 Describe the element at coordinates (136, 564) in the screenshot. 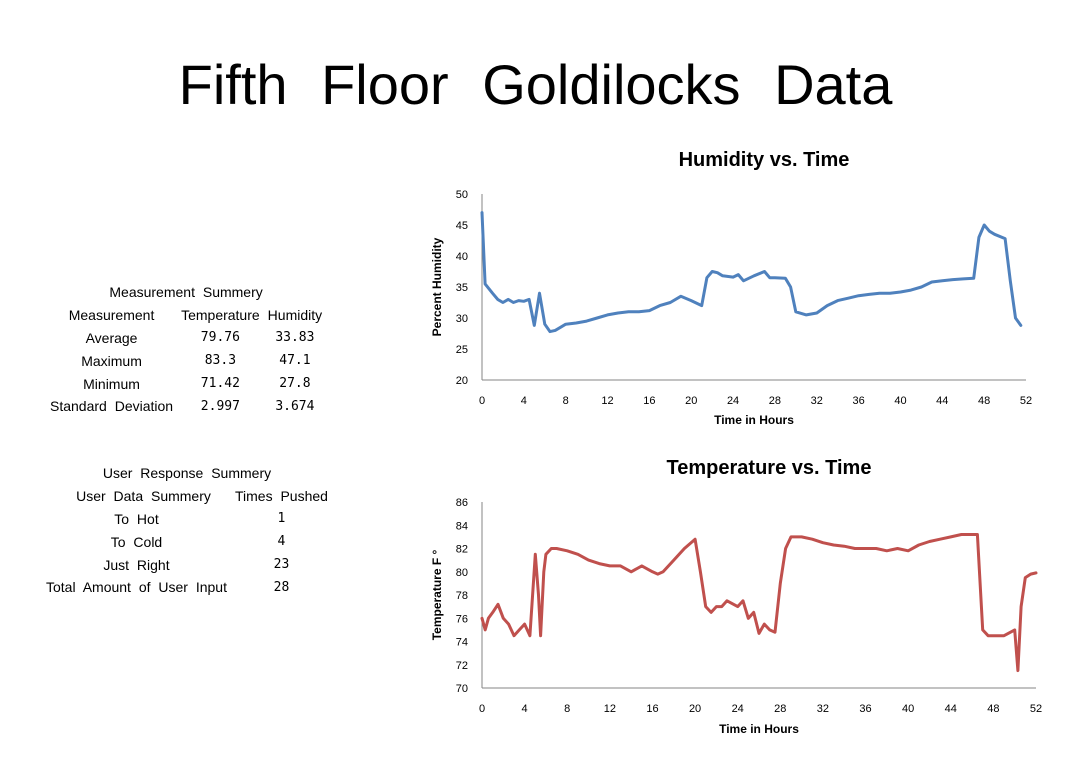

I see `row-label: Just Right` at that location.